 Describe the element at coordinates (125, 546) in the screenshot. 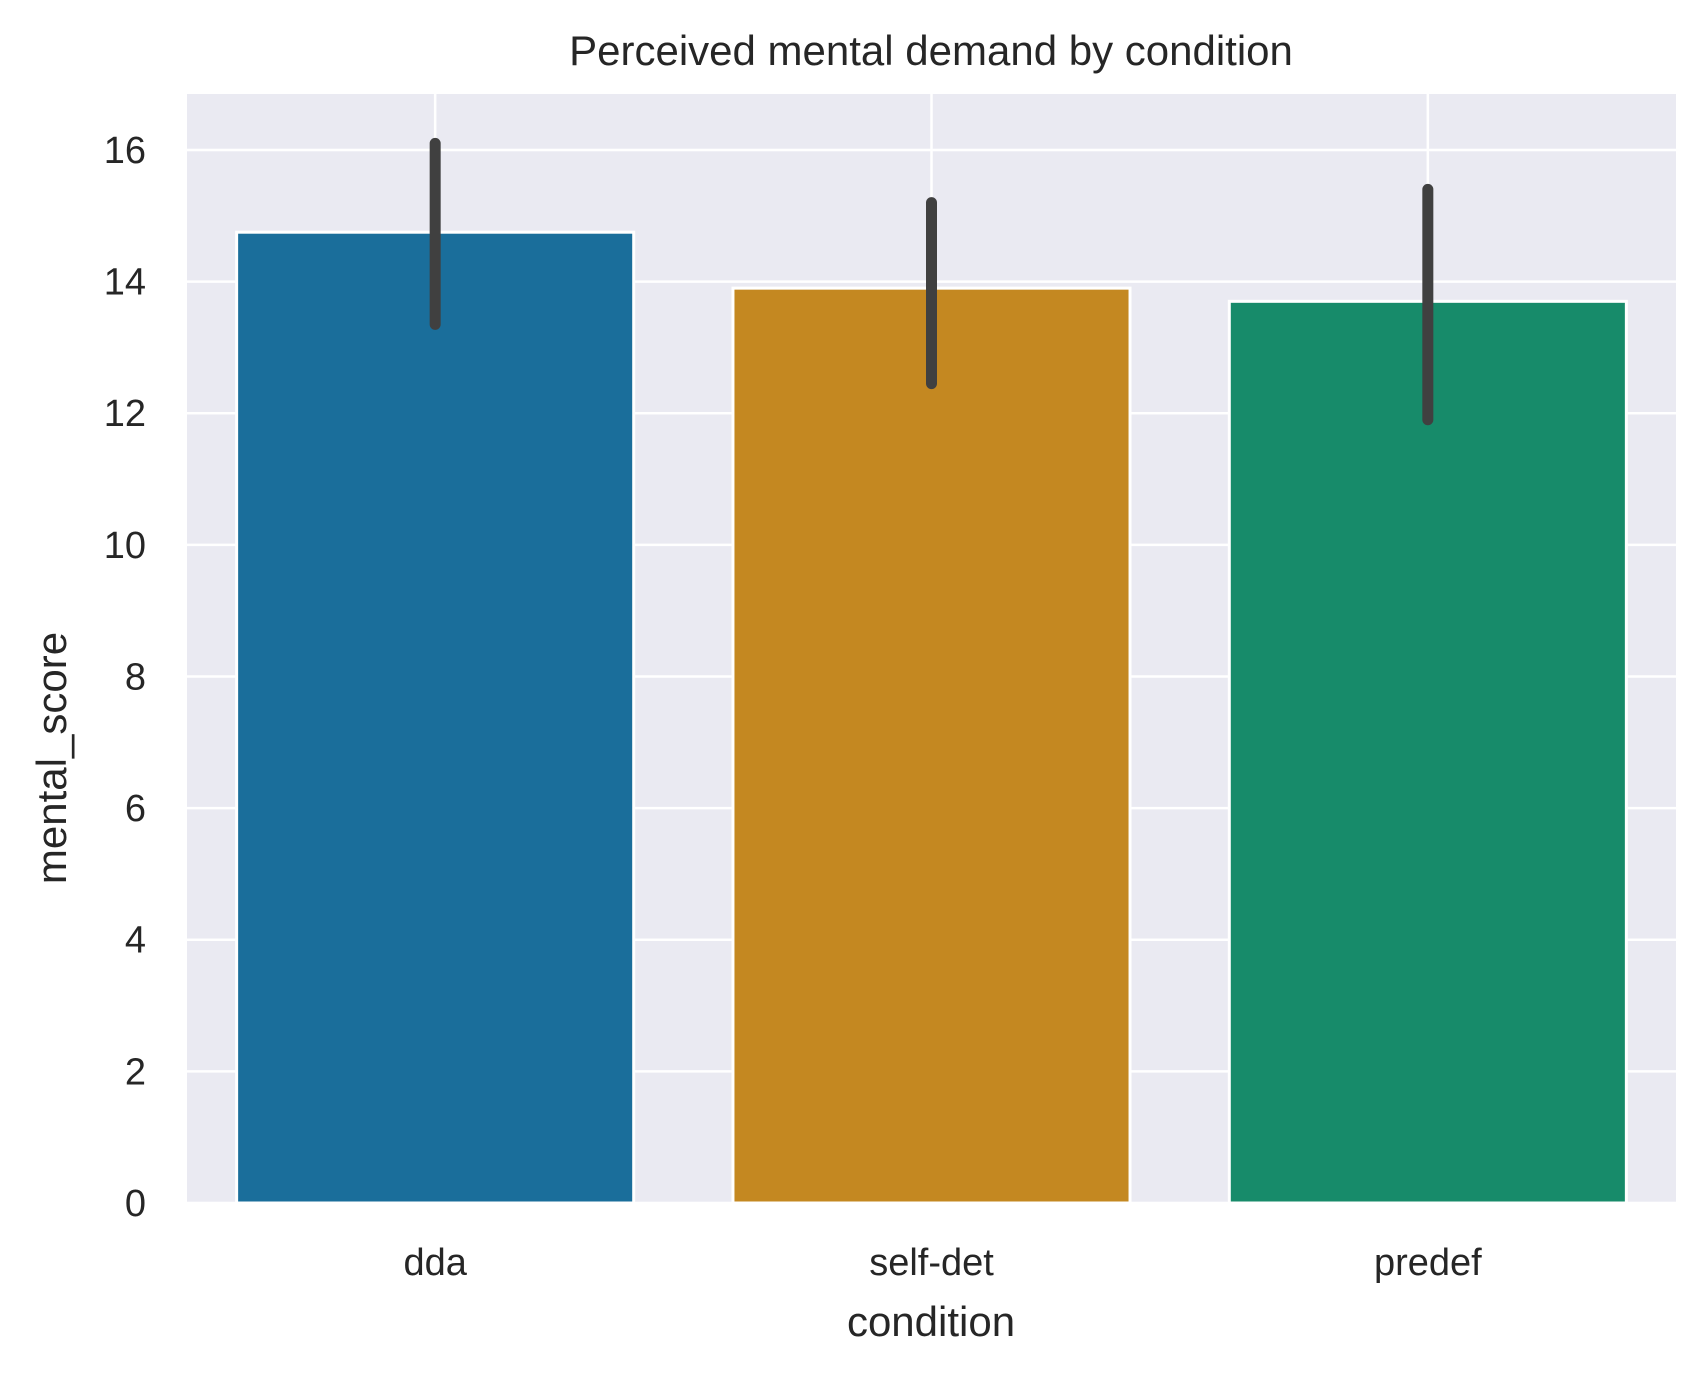

I see `y-tick-label: 10` at that location.